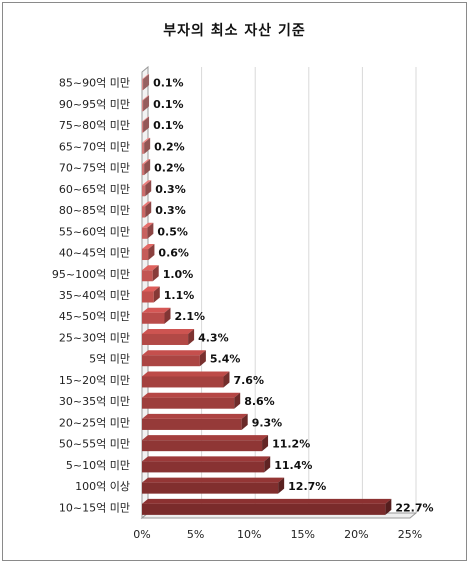 The width and height of the screenshot is (469, 563). I want to click on category-label: 55~60억 미만, so click(94, 231).